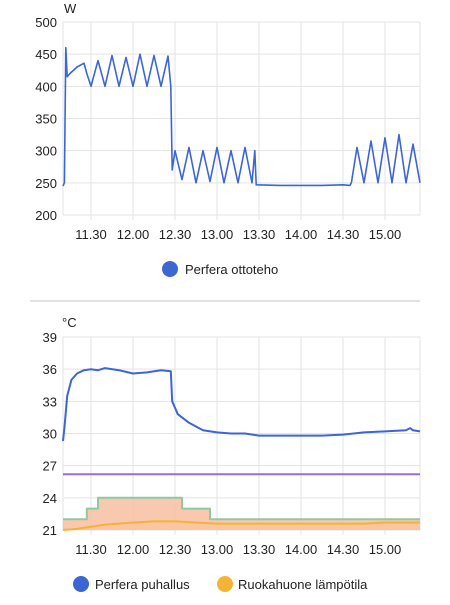  What do you see at coordinates (343, 234) in the screenshot?
I see `power-x-tick-label: 14.30` at bounding box center [343, 234].